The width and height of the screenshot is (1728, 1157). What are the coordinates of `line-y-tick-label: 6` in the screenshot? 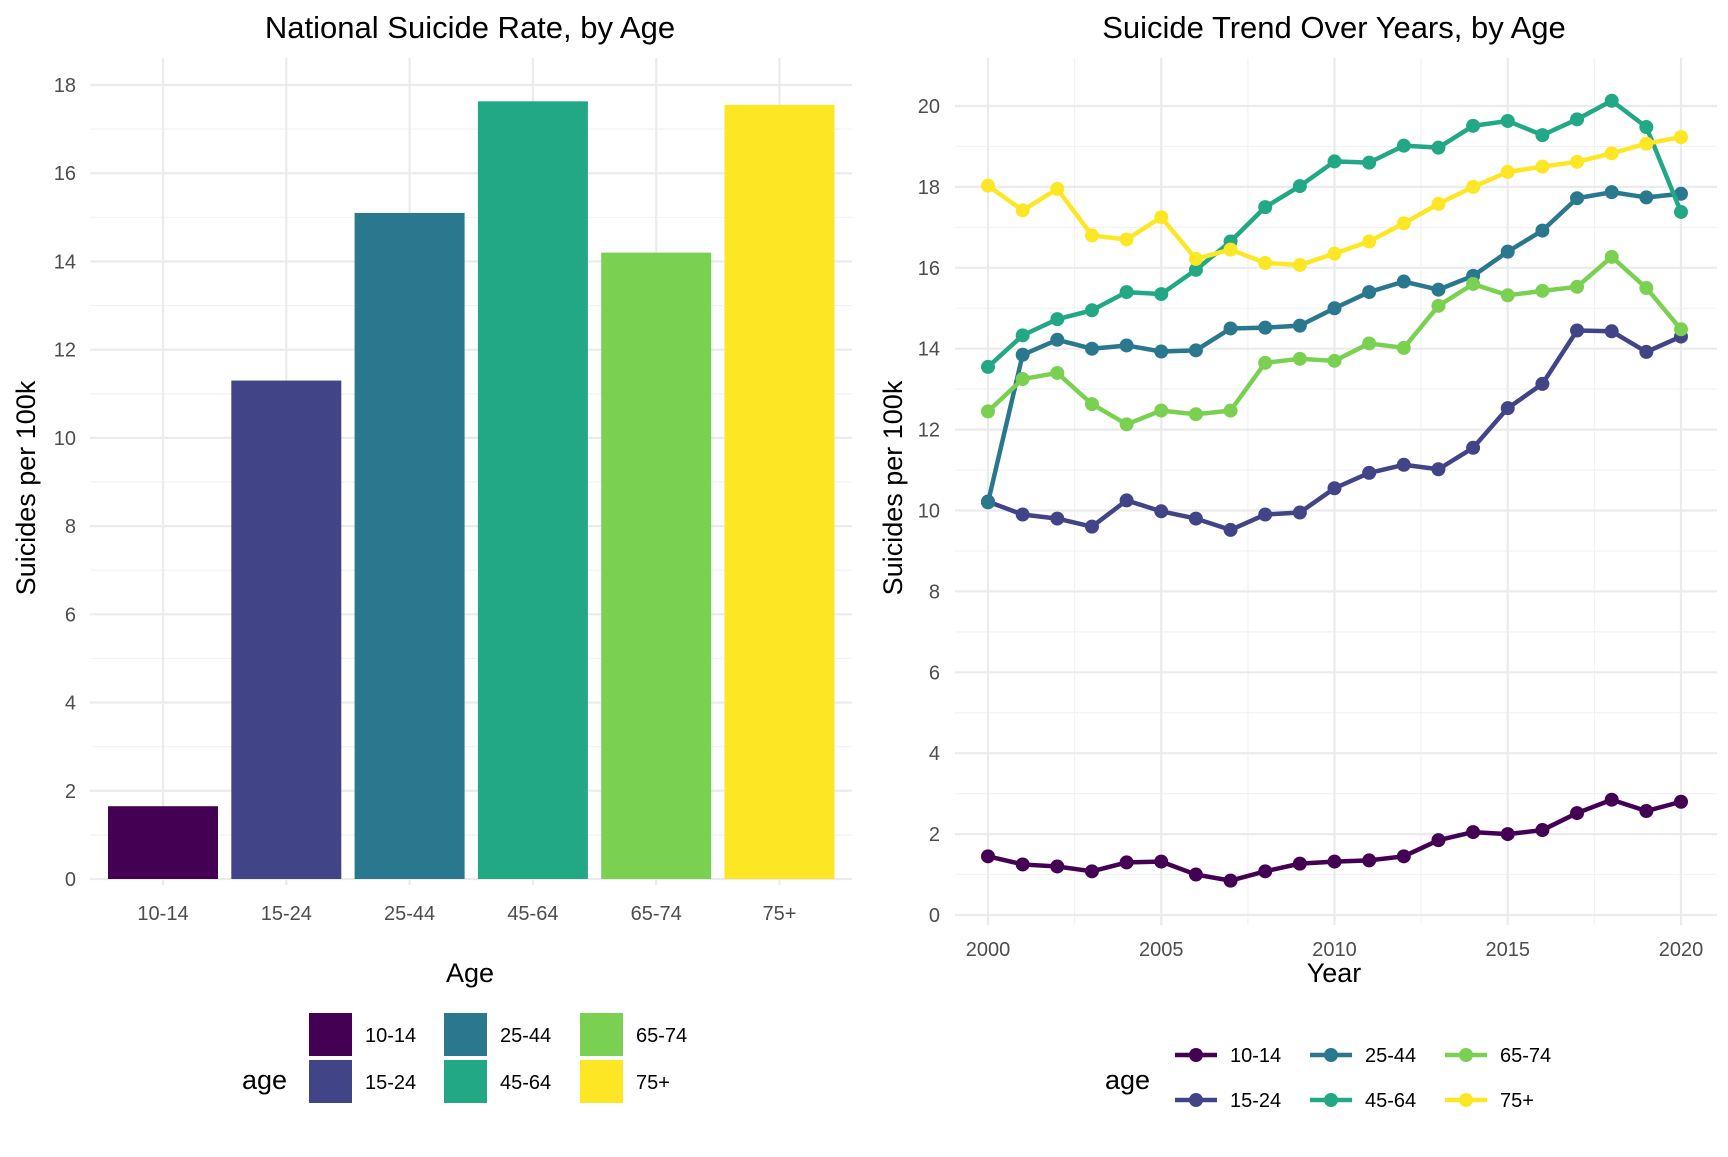 It's located at (934, 673).